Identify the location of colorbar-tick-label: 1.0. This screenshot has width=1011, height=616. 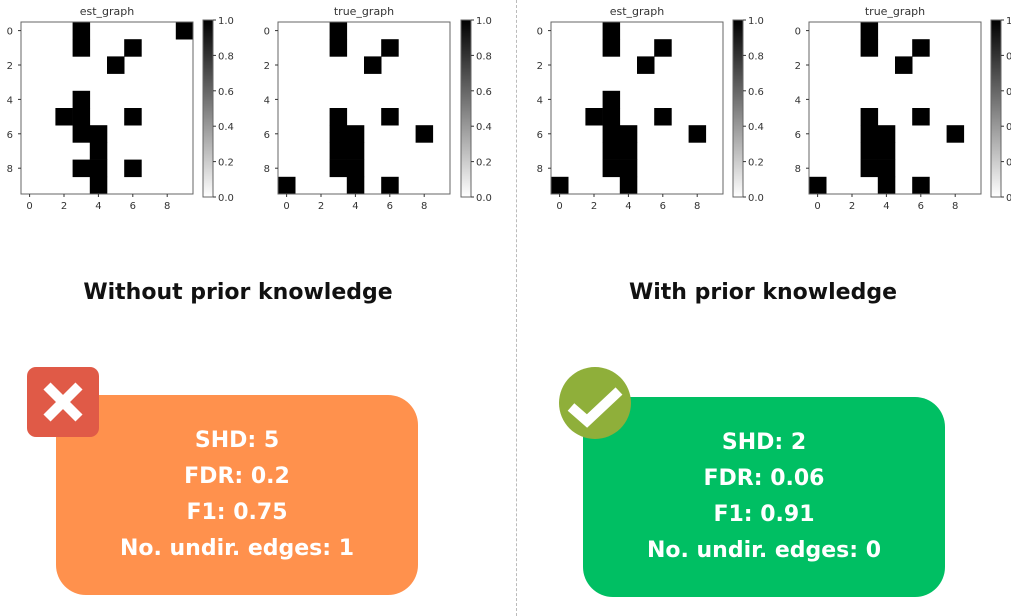
(484, 21).